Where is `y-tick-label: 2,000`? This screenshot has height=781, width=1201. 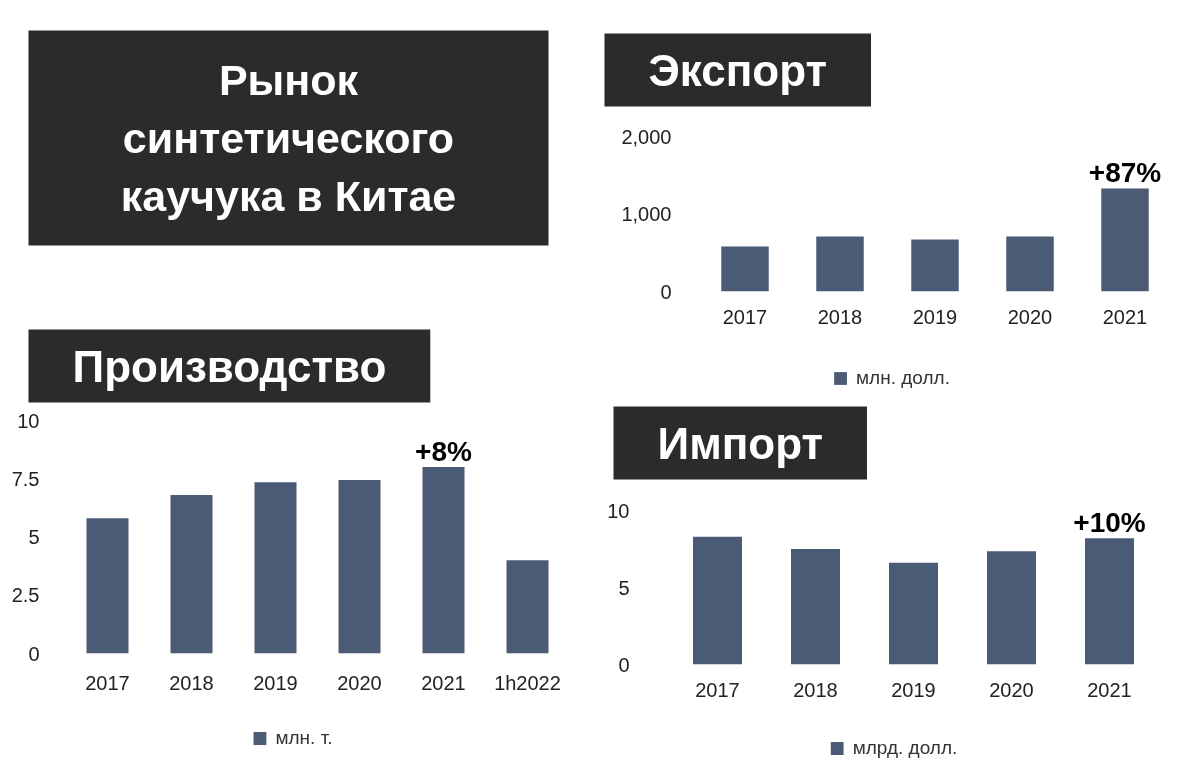 y-tick-label: 2,000 is located at coordinates (646, 136).